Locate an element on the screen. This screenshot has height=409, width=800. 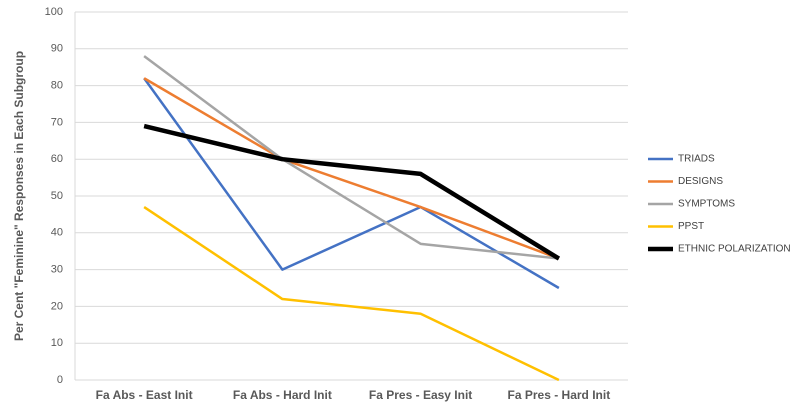
y-tick-label: 90 is located at coordinates (57, 49).